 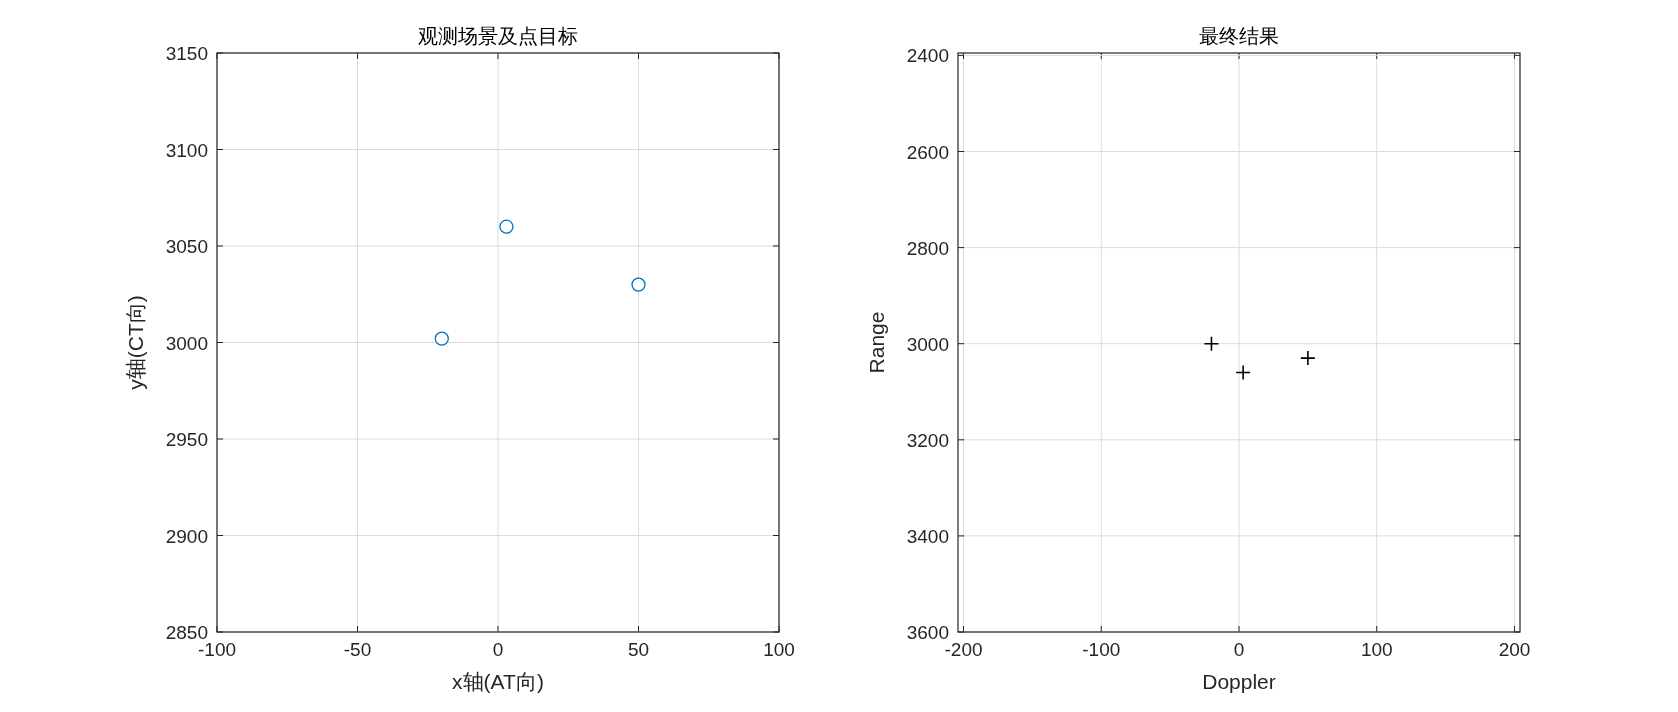 What do you see at coordinates (498, 681) in the screenshot?
I see `x-axis-title: x轴(AT向)` at bounding box center [498, 681].